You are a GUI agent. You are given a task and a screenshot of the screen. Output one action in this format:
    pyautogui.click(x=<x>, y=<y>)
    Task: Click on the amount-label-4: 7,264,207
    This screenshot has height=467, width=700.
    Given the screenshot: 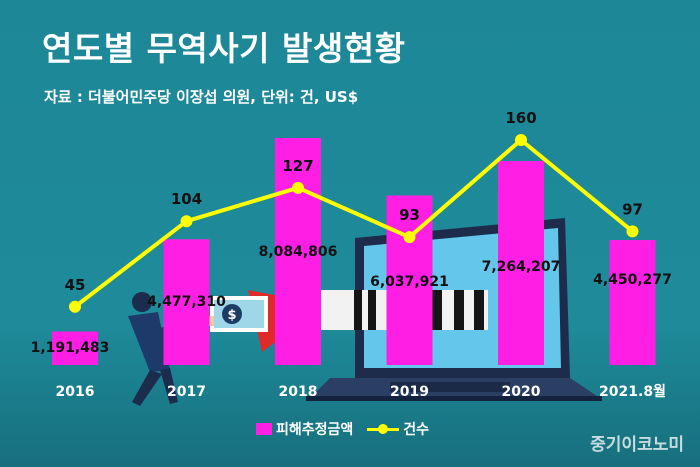 What is the action you would take?
    pyautogui.click(x=521, y=267)
    